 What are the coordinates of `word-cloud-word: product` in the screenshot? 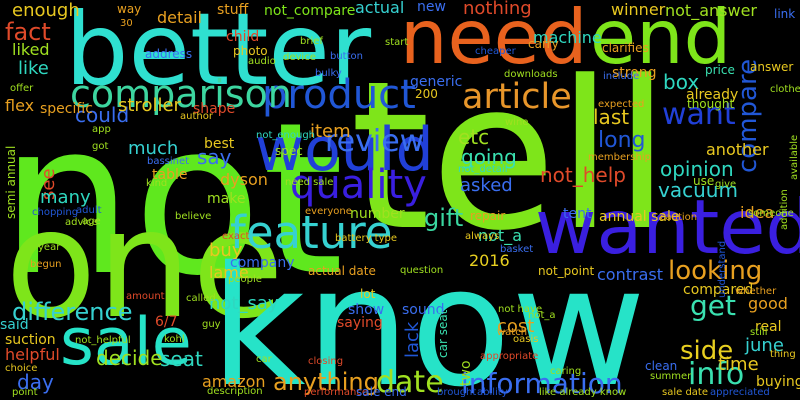 It's located at (339, 95).